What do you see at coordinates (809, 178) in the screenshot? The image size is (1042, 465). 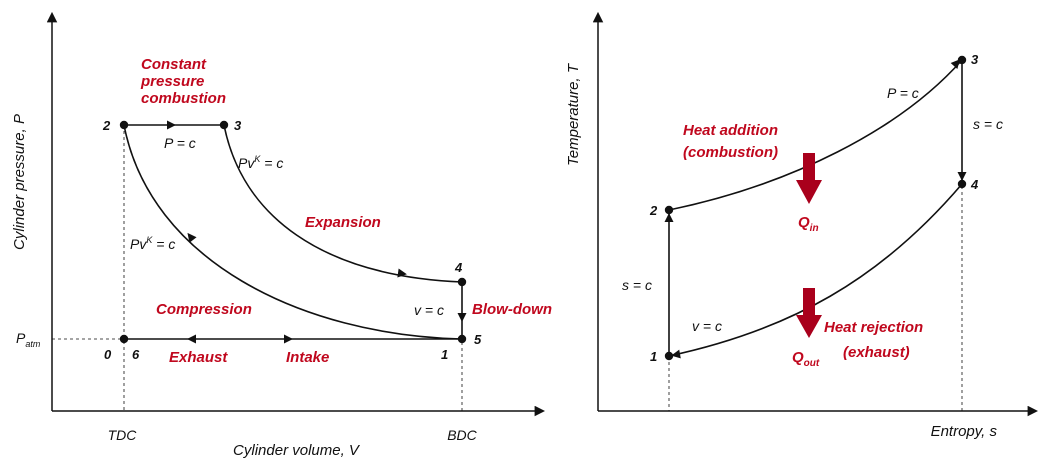 I see `ts-q-in-arrow` at bounding box center [809, 178].